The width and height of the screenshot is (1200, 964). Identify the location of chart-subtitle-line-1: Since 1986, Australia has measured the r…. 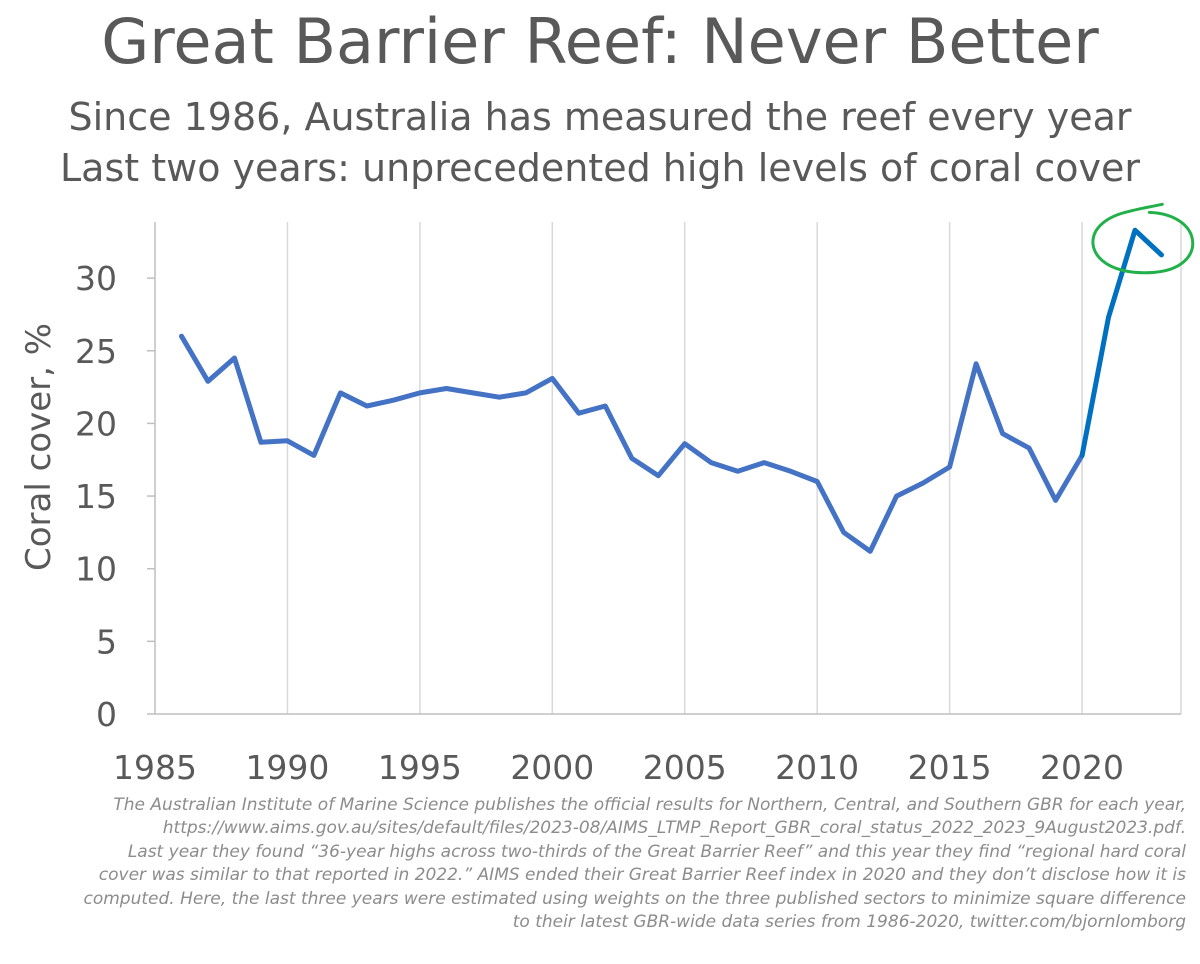
(600, 117).